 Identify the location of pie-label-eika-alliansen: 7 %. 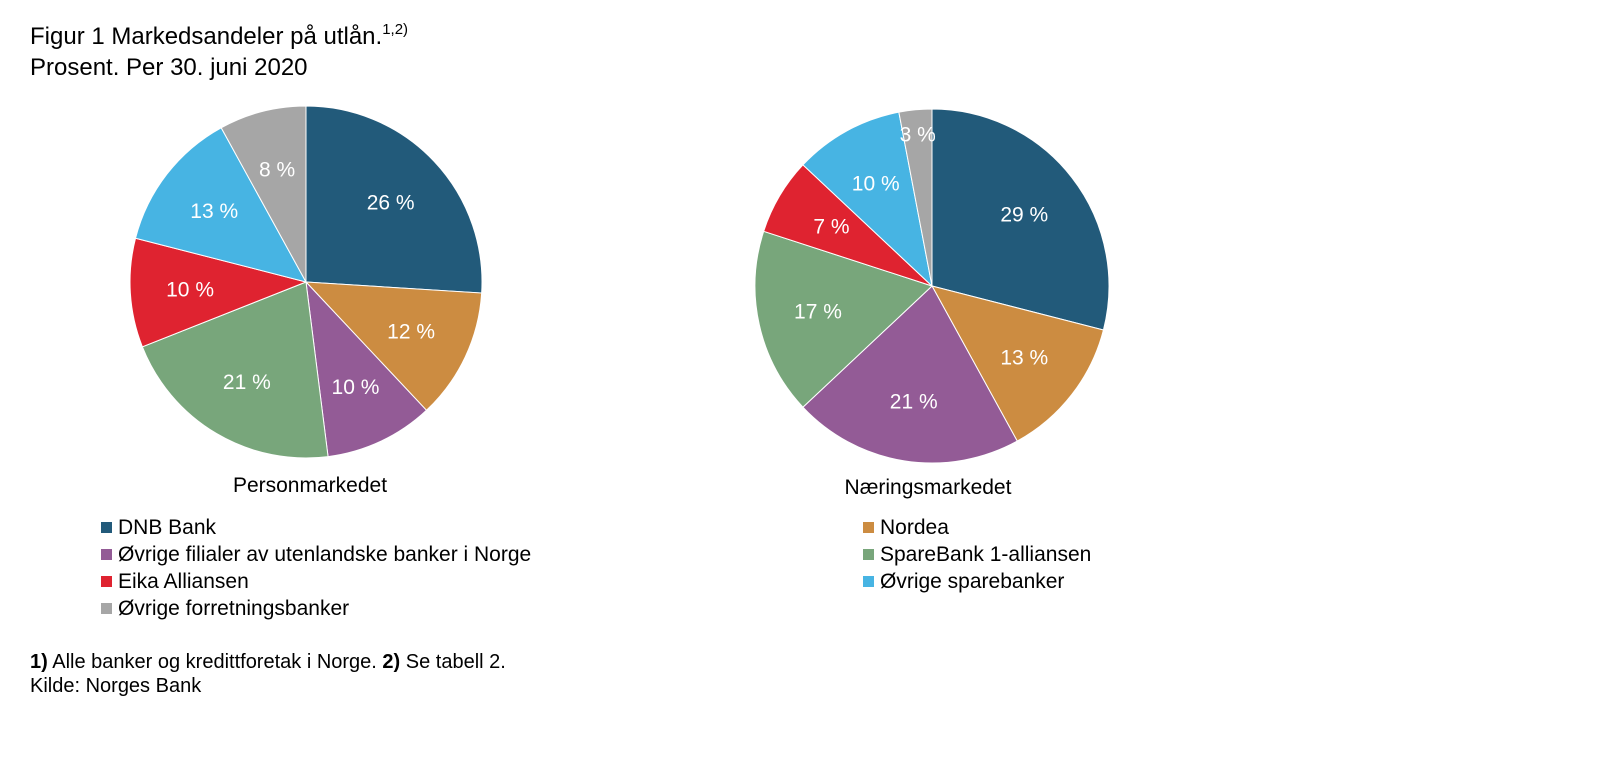
(831, 227).